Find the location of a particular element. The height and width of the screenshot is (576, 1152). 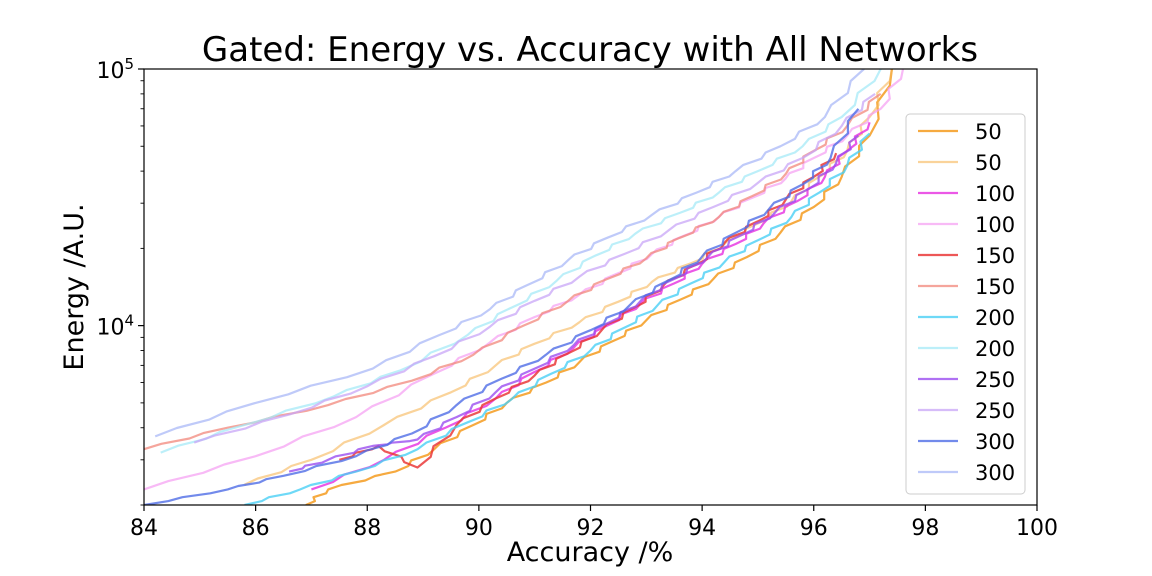

y-axis-minor-ticks is located at coordinates (142, 293).